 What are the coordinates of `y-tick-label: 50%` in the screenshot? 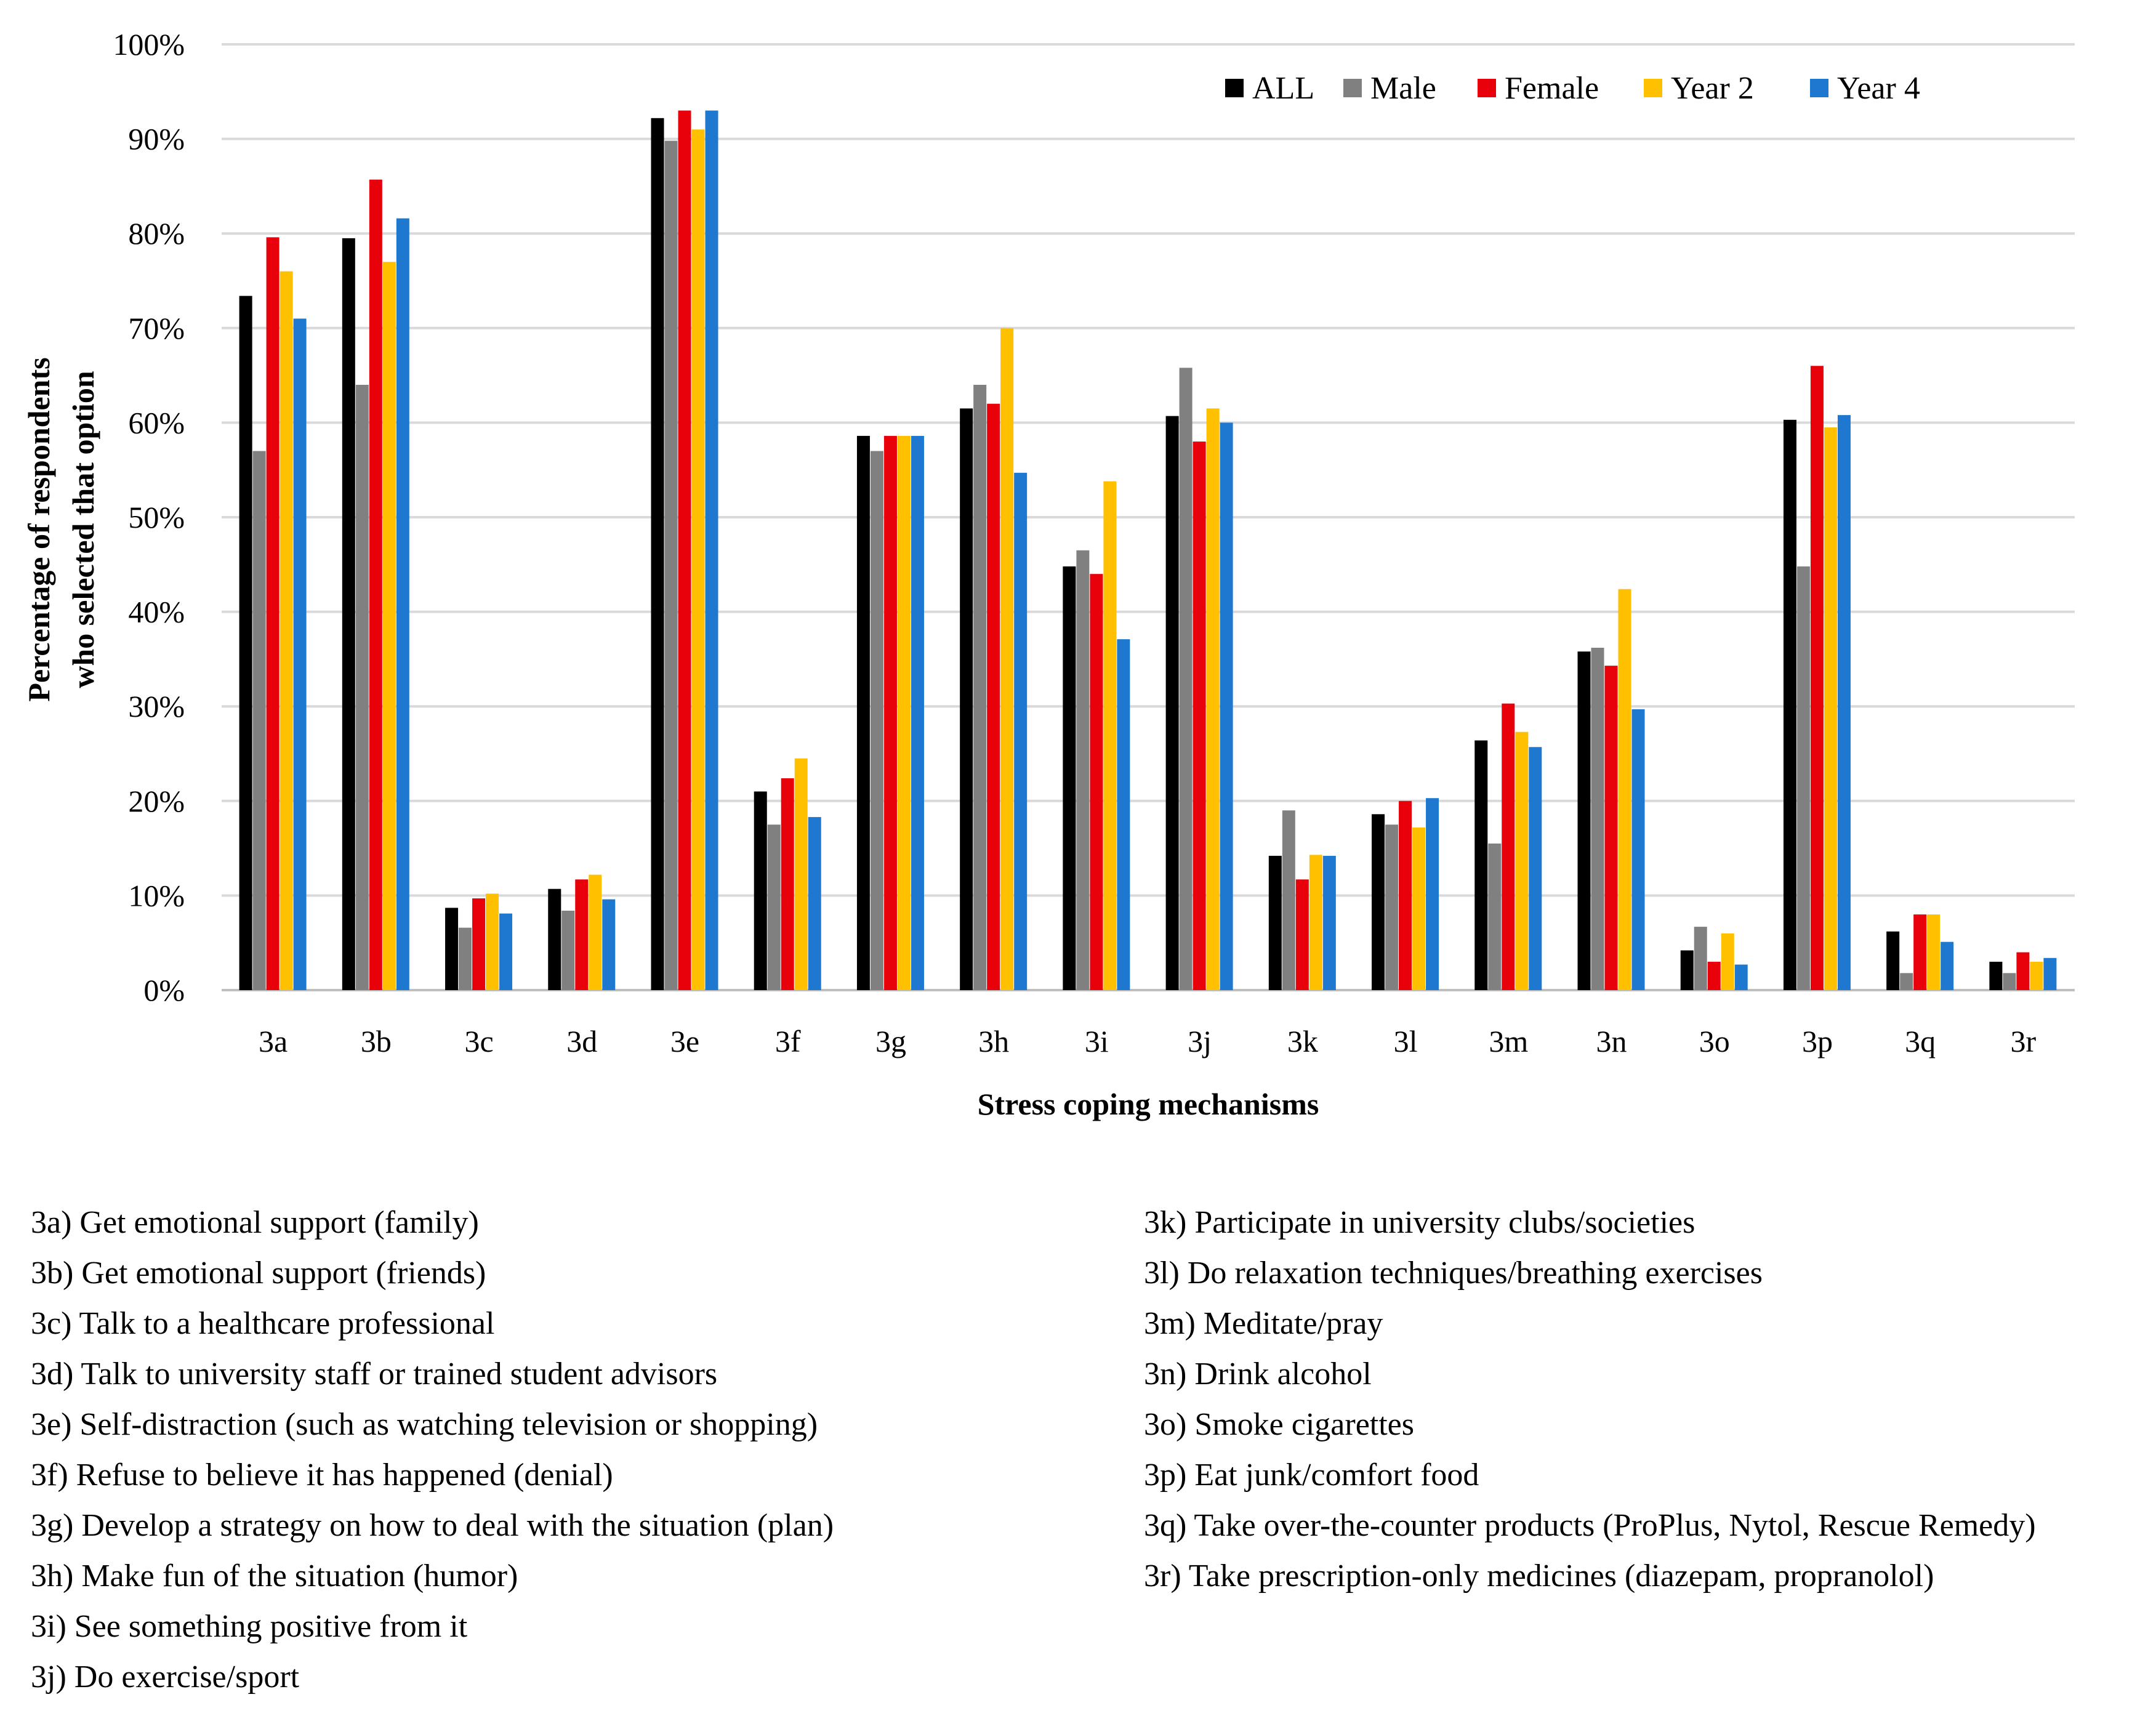 It's located at (156, 517).